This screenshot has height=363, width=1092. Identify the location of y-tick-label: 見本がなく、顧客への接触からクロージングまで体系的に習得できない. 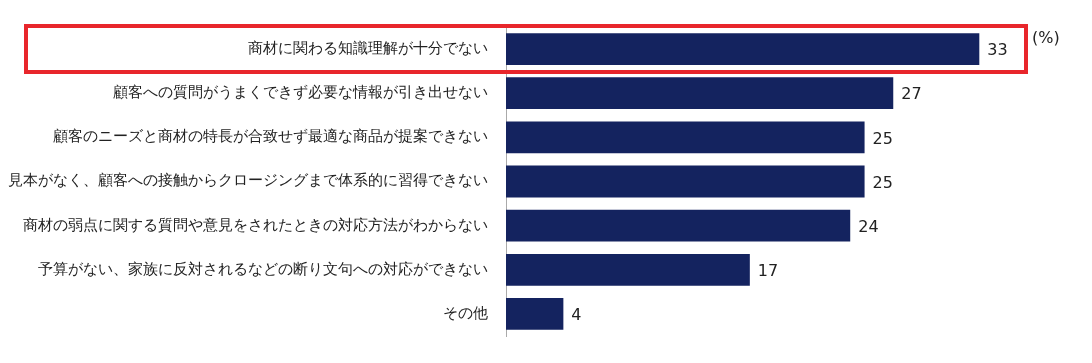
(248, 180).